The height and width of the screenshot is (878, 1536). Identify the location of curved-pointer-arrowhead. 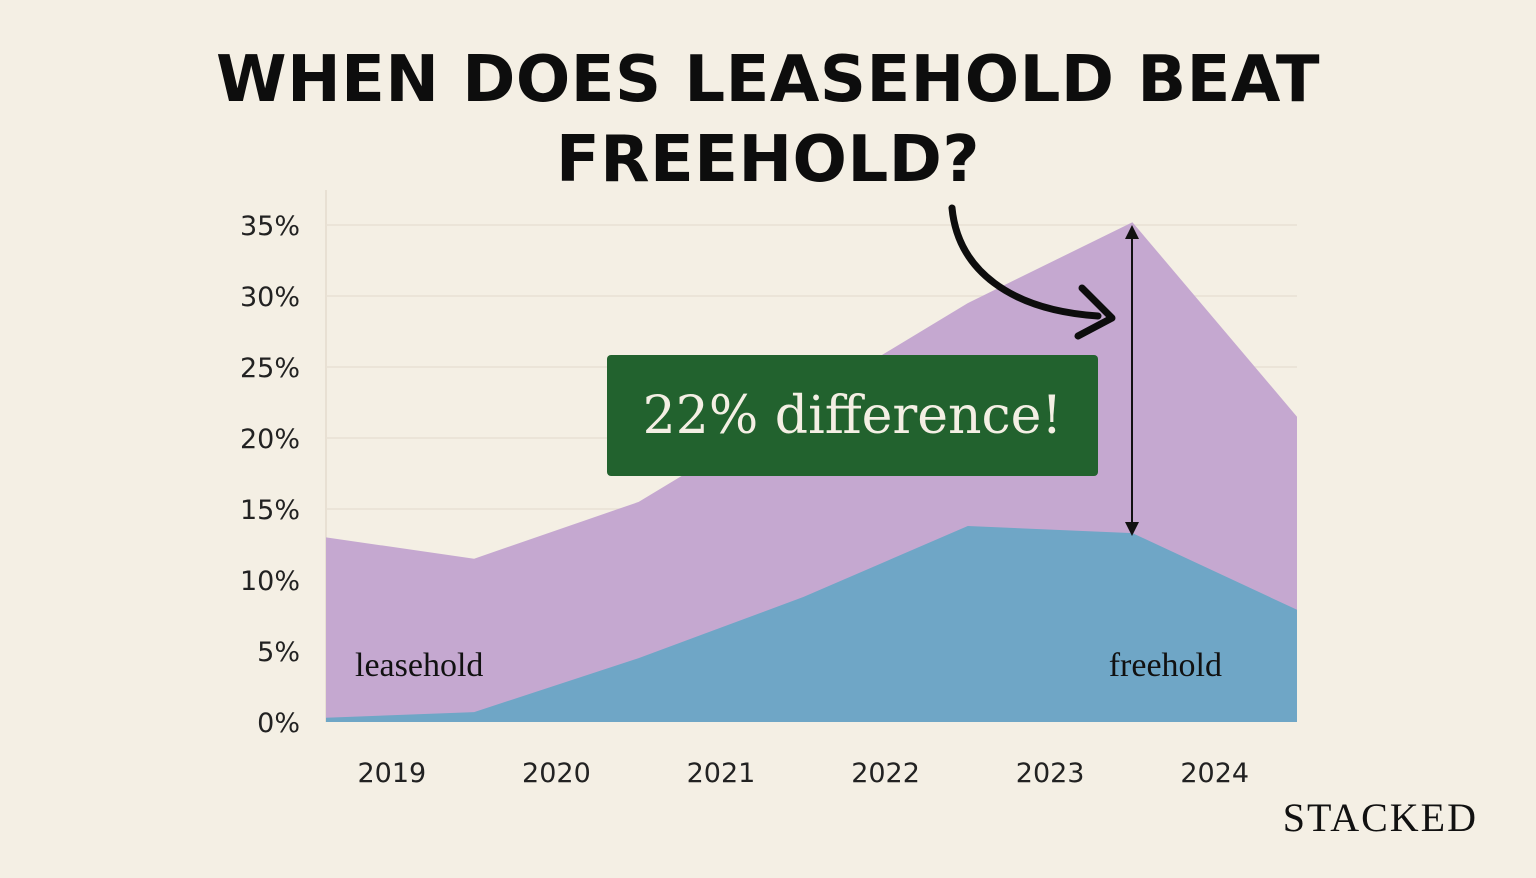
(1095, 312).